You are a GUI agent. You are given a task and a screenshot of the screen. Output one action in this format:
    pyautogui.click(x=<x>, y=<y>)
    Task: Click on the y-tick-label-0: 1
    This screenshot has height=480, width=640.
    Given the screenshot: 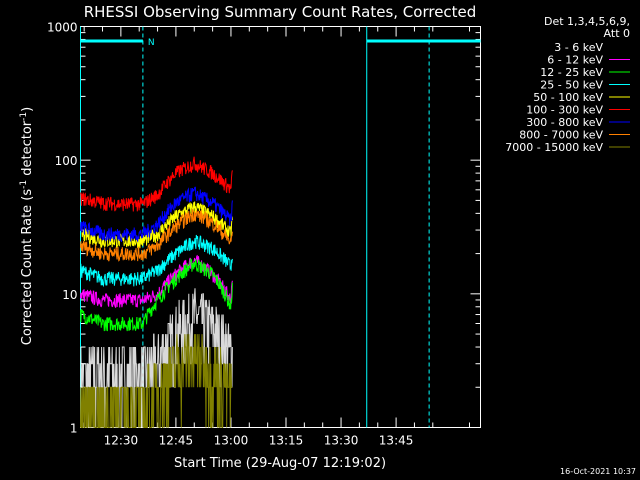 What is the action you would take?
    pyautogui.click(x=74, y=429)
    